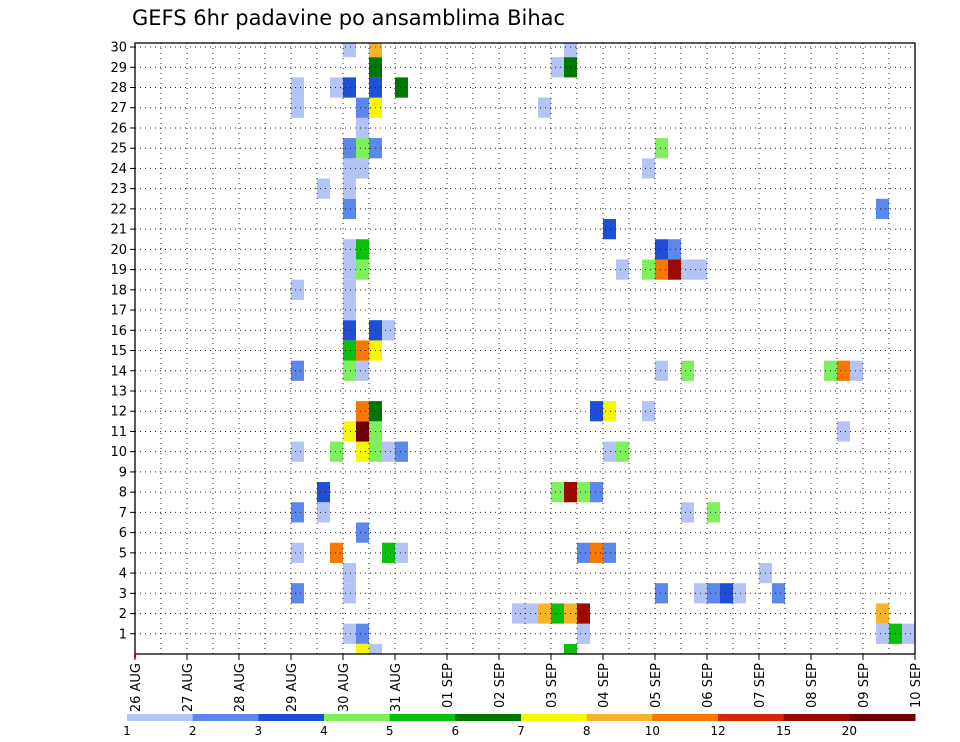 The width and height of the screenshot is (960, 742). What do you see at coordinates (127, 731) in the screenshot?
I see `legend-label: 1` at bounding box center [127, 731].